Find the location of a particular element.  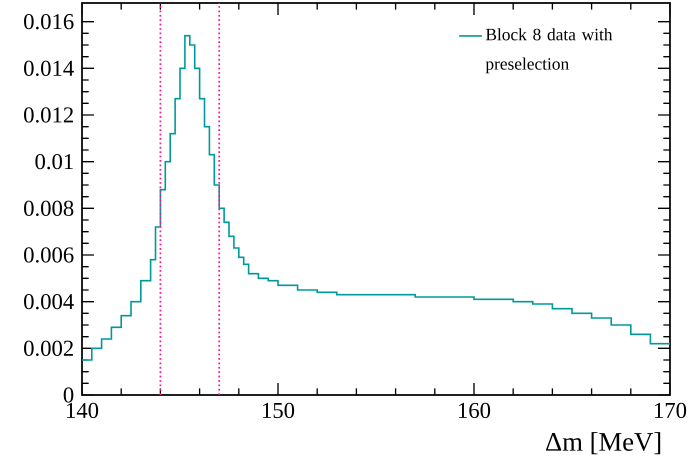

y-tick-label: 0.012 is located at coordinates (48, 115).